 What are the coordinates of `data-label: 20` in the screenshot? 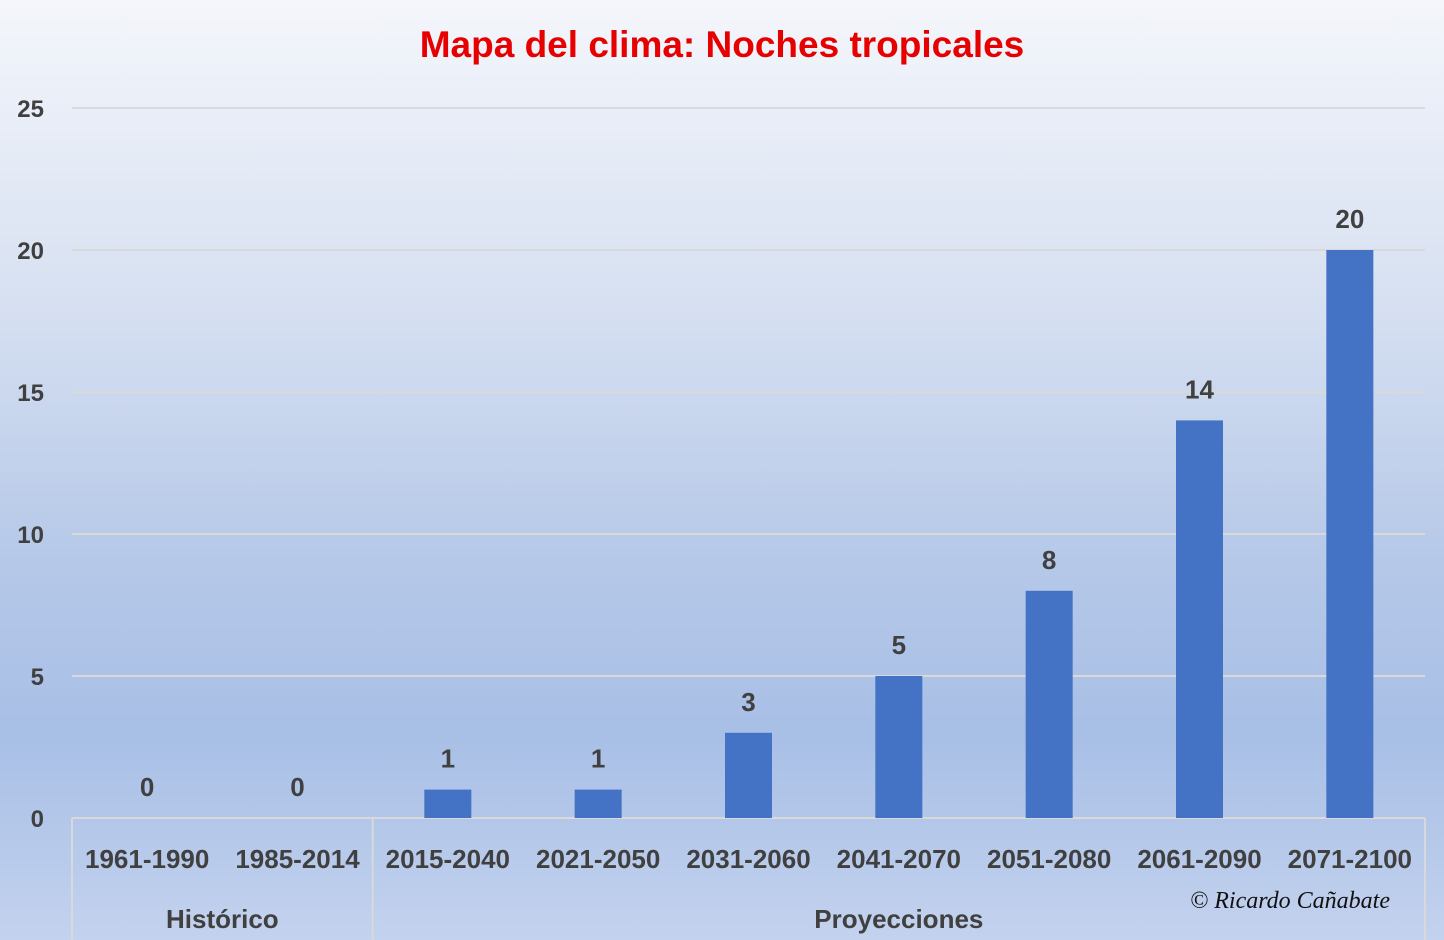 It's located at (1349, 219).